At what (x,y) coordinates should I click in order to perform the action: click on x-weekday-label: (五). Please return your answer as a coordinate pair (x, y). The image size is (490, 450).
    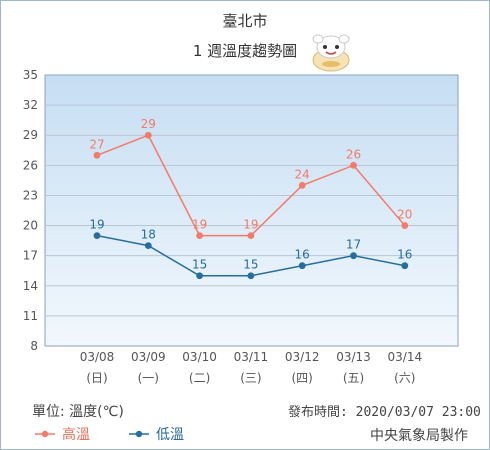
    Looking at the image, I should click on (353, 378).